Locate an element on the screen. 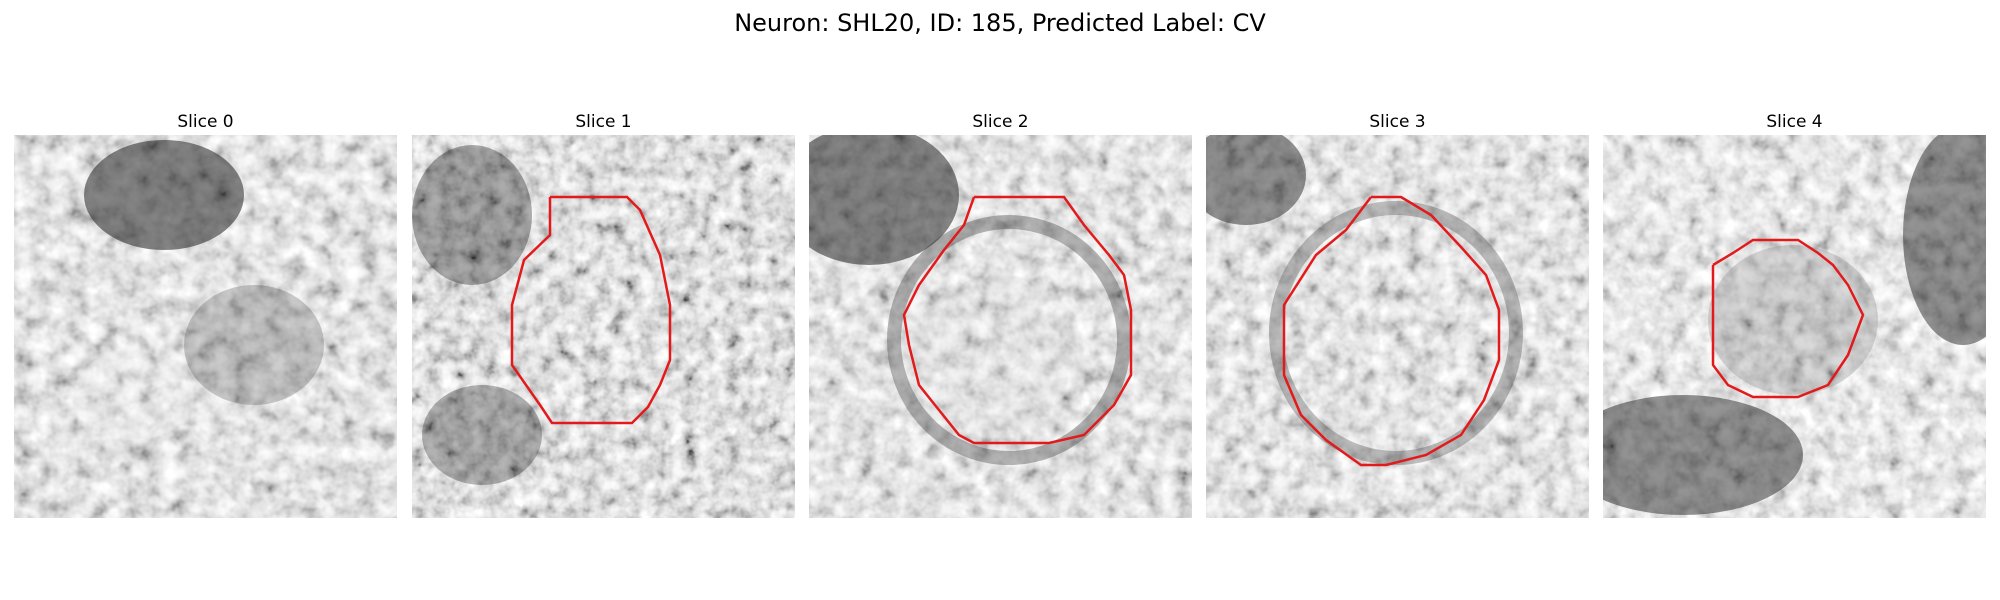 Image resolution: width=2000 pixels, height=600 pixels. slice-3-svg is located at coordinates (1397, 326).